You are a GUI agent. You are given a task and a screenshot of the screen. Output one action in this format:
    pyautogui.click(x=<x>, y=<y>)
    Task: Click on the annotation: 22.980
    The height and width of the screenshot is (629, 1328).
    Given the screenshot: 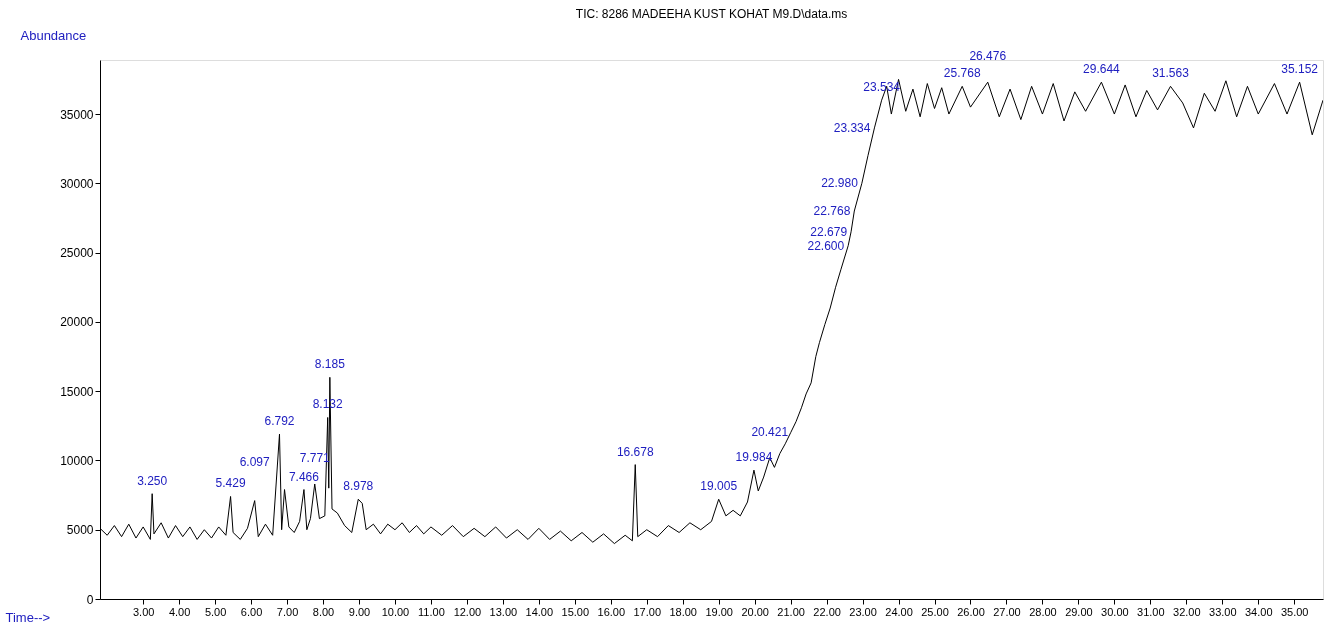 What is the action you would take?
    pyautogui.click(x=840, y=183)
    